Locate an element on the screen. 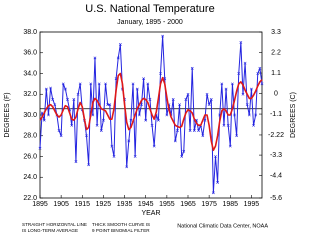 This screenshot has height=240, width=320. y-tick-label: 28.0 is located at coordinates (30, 136).